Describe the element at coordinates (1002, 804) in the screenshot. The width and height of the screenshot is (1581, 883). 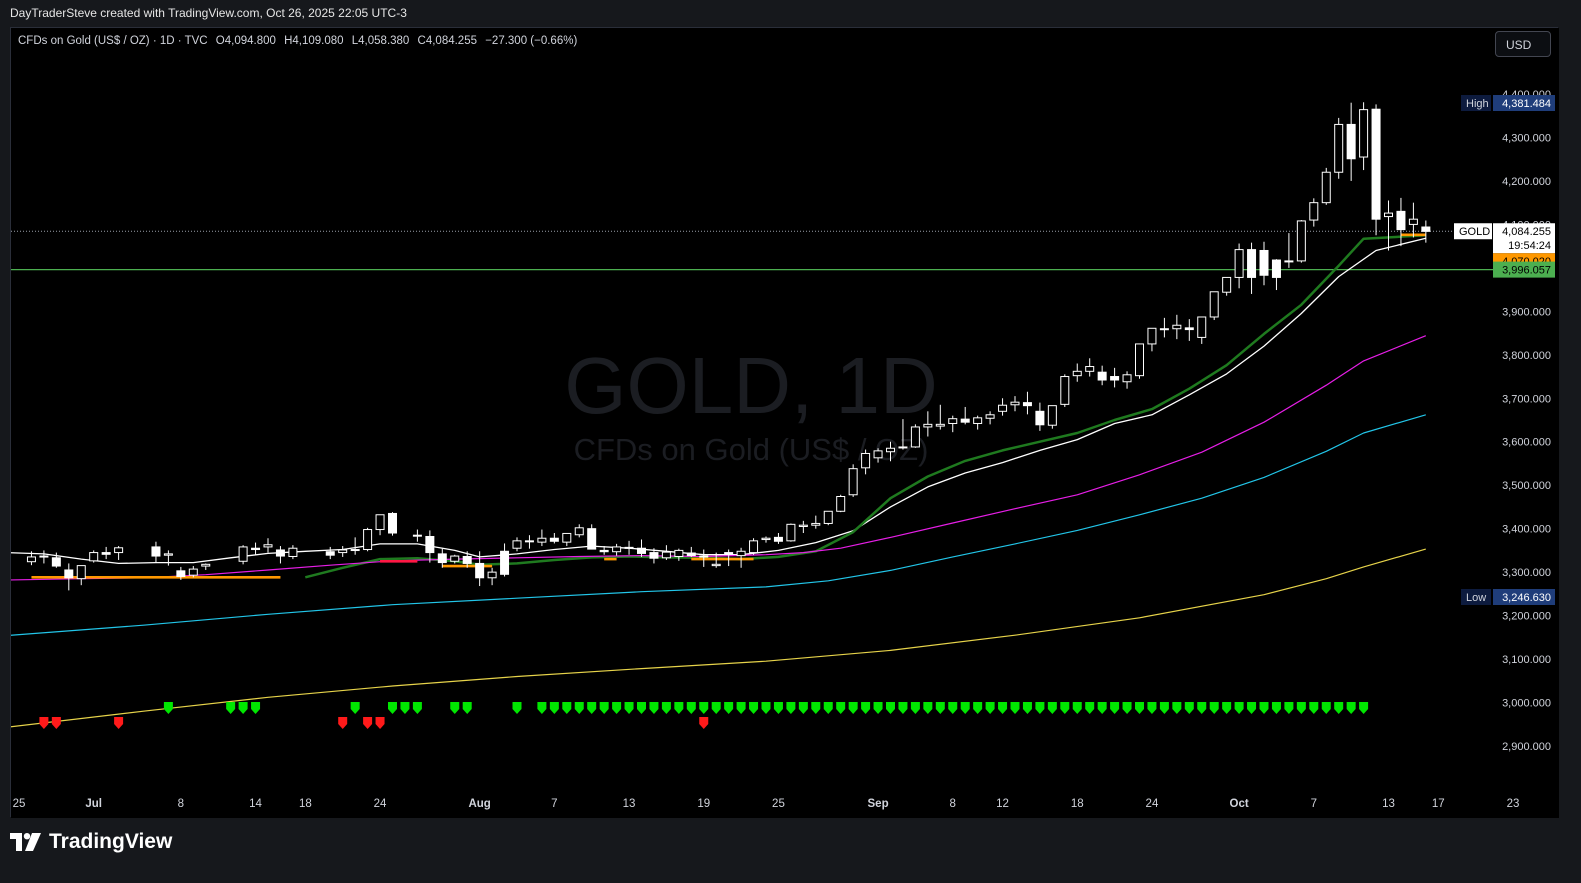
I see `time-tick-label: 12` at that location.